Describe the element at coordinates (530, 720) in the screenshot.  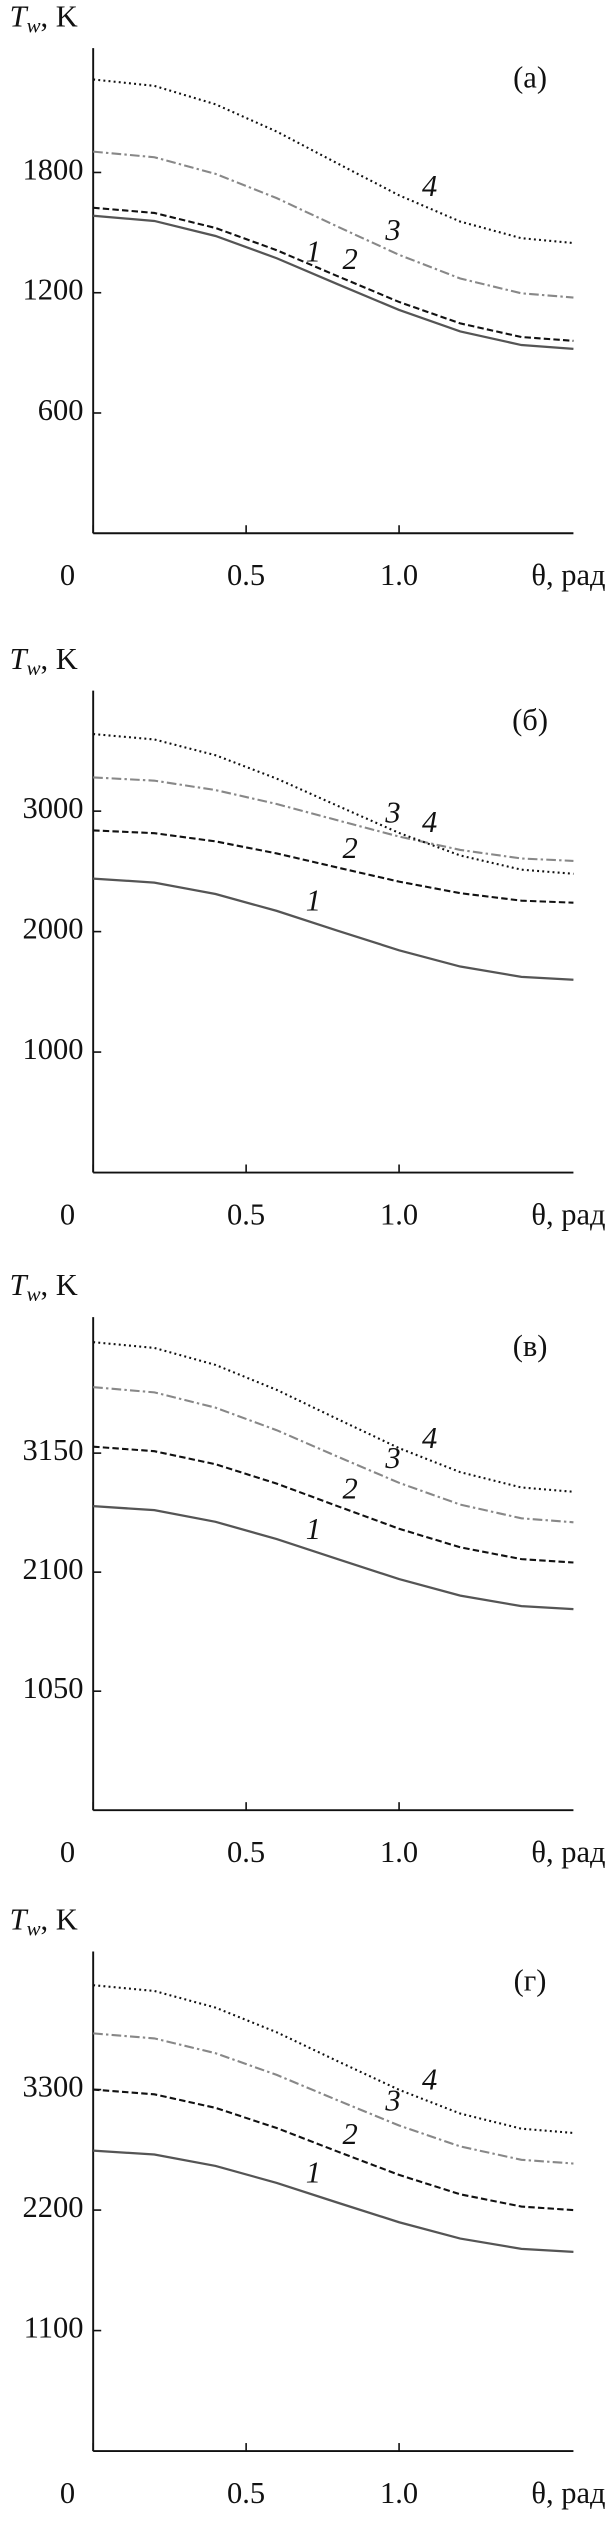
I see `panel-label: (б)` at that location.